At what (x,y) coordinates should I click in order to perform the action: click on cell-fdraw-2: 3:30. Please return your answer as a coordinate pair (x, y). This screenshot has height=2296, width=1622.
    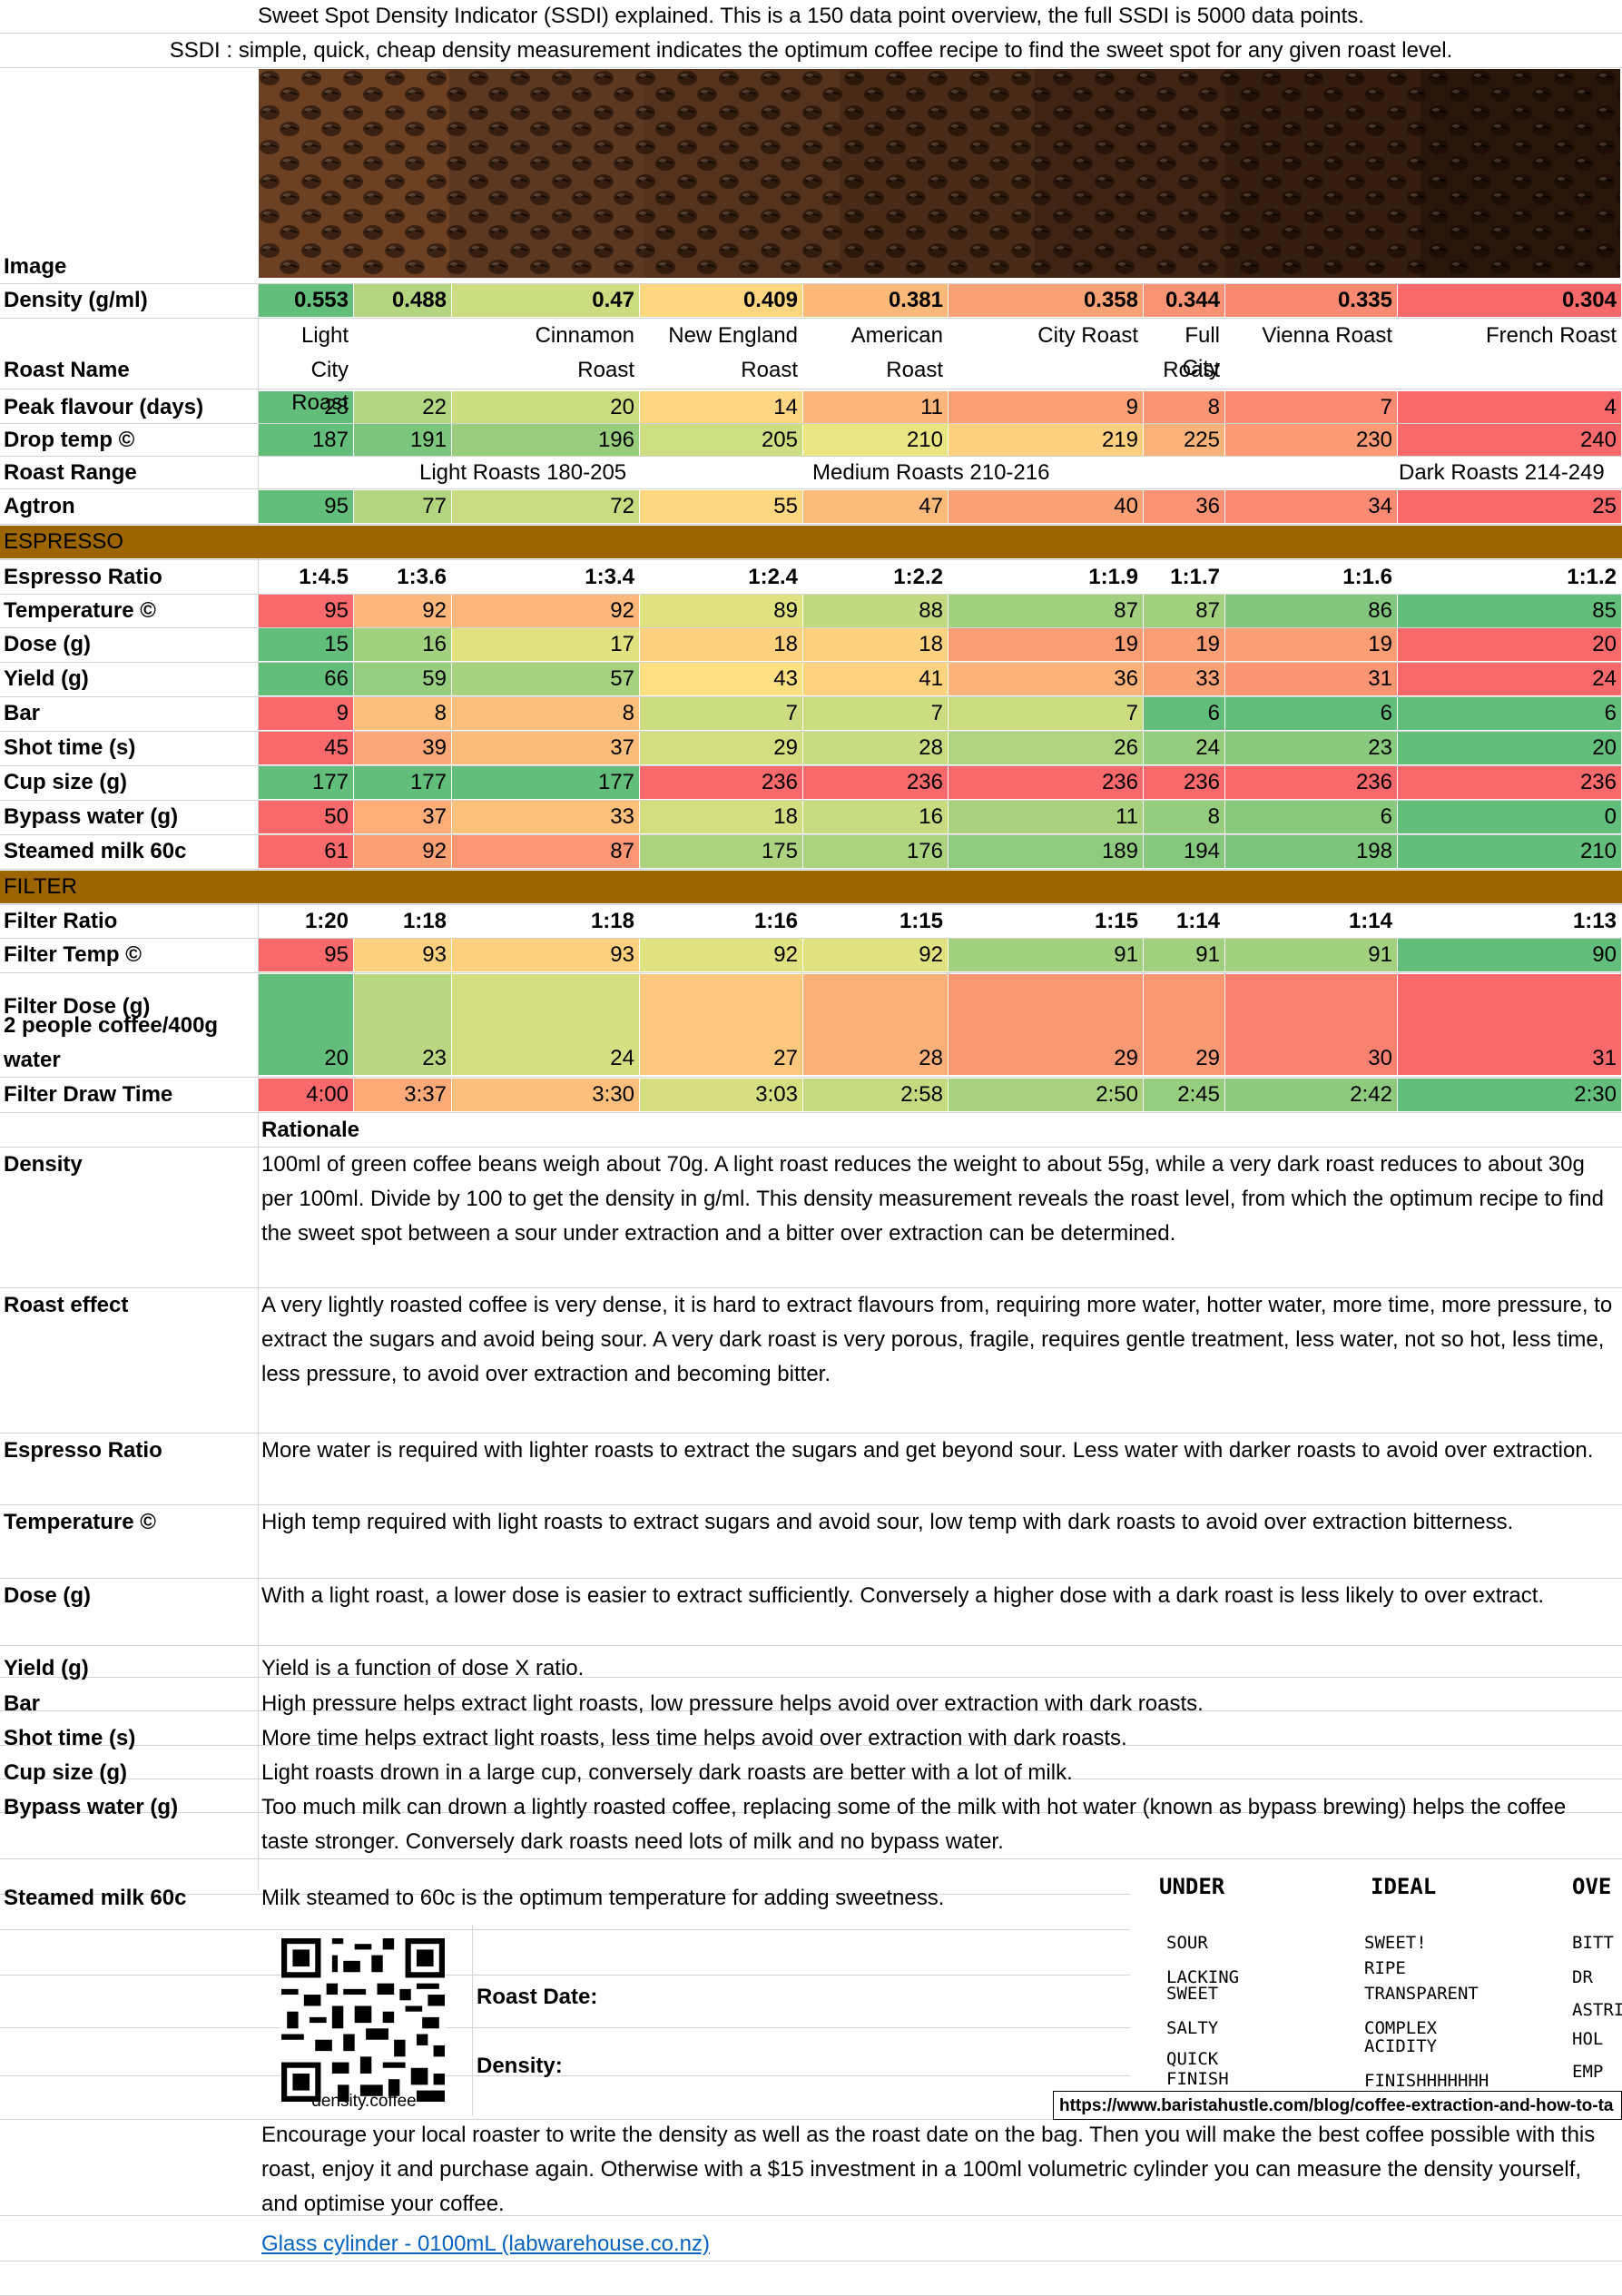
    Looking at the image, I should click on (613, 1094).